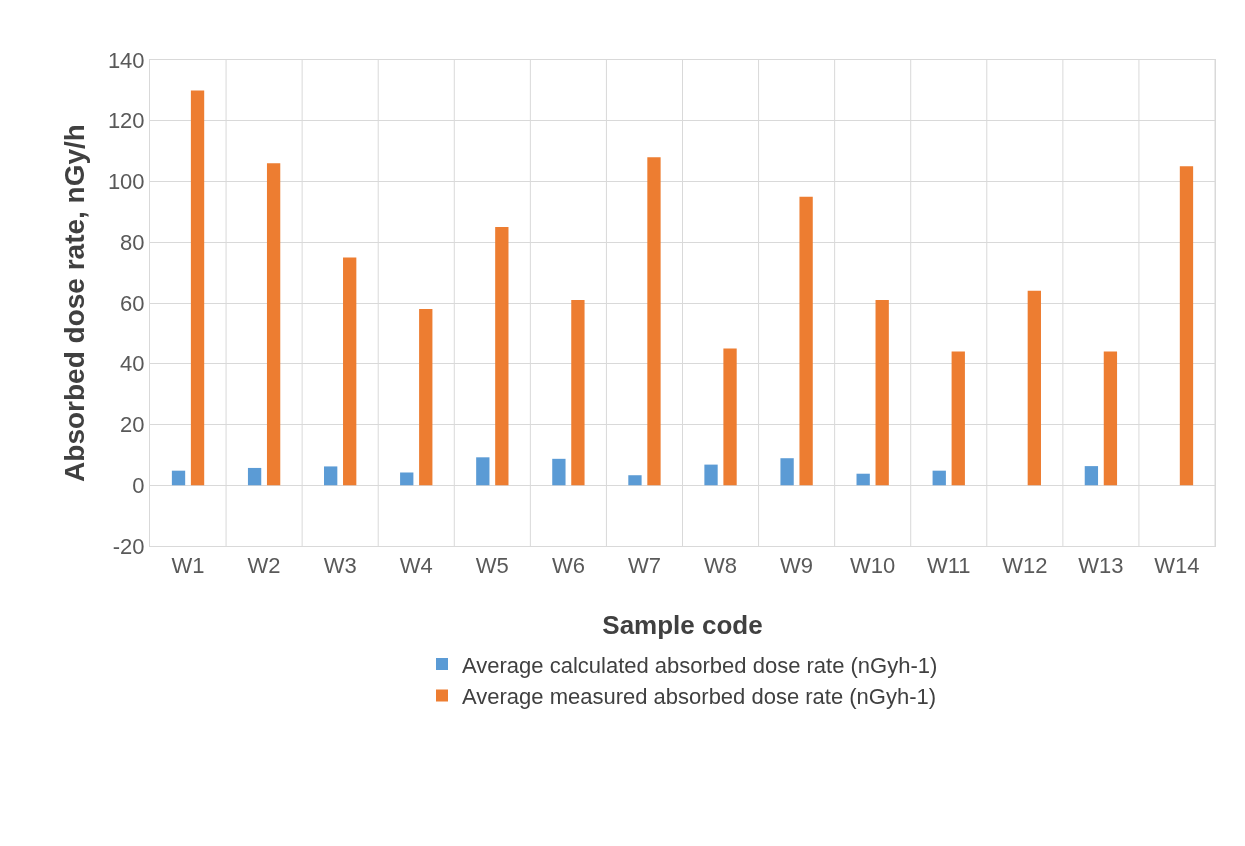  Describe the element at coordinates (1177, 566) in the screenshot. I see `x-tick-label: W14` at that location.